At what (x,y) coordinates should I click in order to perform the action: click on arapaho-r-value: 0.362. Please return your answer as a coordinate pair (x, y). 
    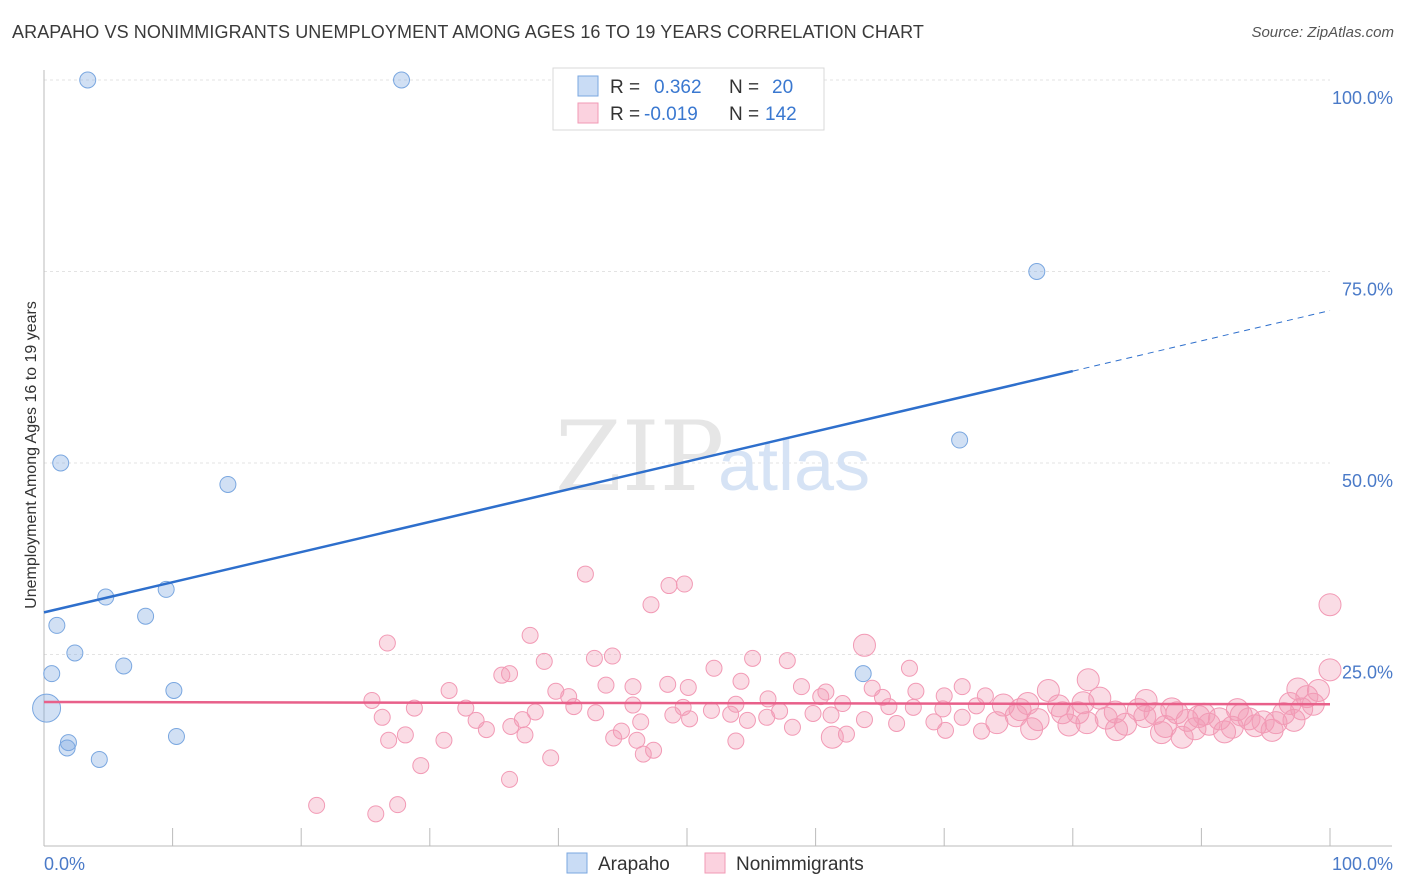
    Looking at the image, I should click on (678, 87).